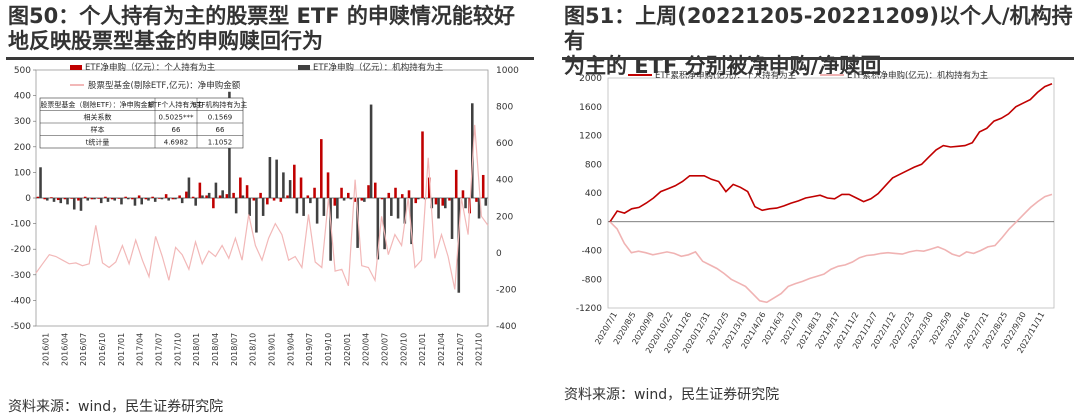  Describe the element at coordinates (593, 194) in the screenshot. I see `ytick-label: 400` at that location.